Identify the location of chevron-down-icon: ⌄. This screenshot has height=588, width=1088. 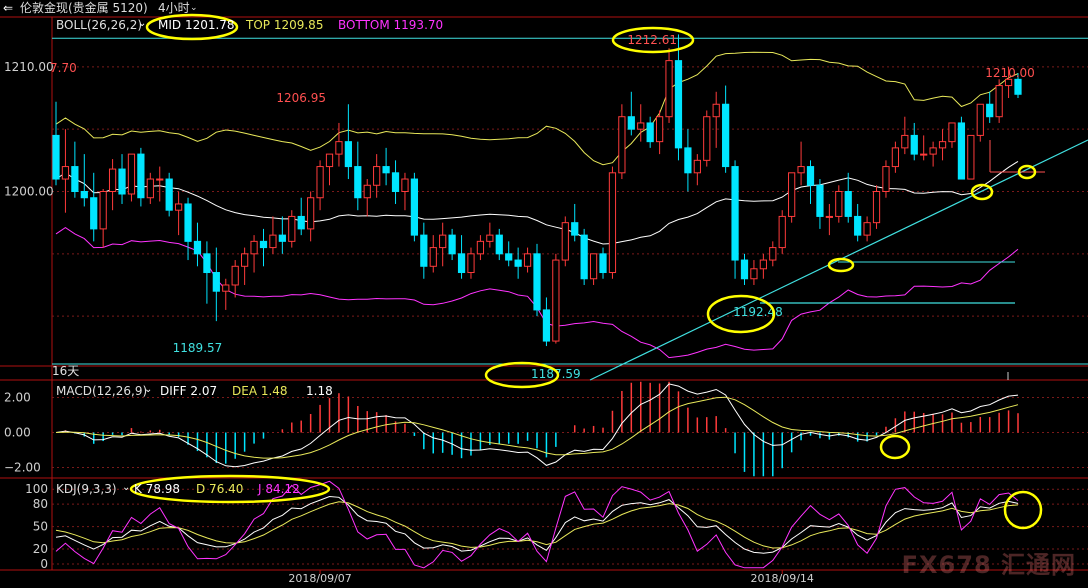
(194, 8).